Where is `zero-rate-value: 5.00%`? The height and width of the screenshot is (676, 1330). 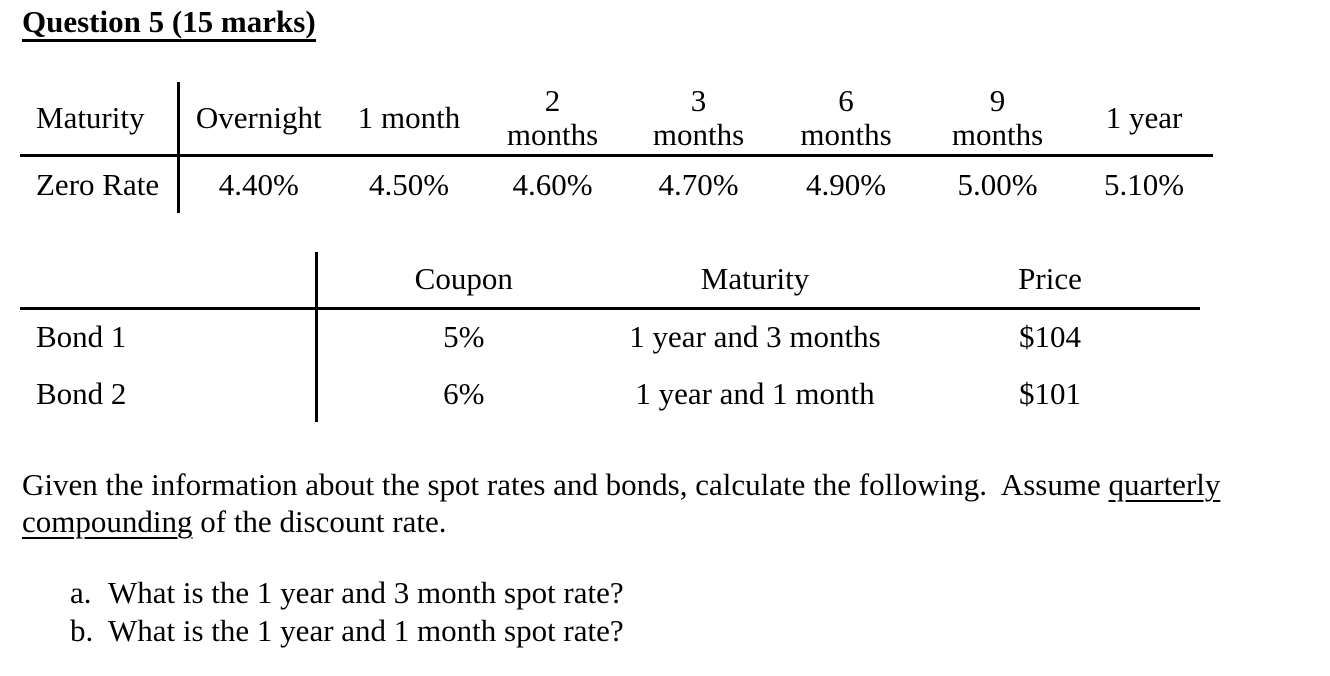
zero-rate-value: 5.00% is located at coordinates (997, 184).